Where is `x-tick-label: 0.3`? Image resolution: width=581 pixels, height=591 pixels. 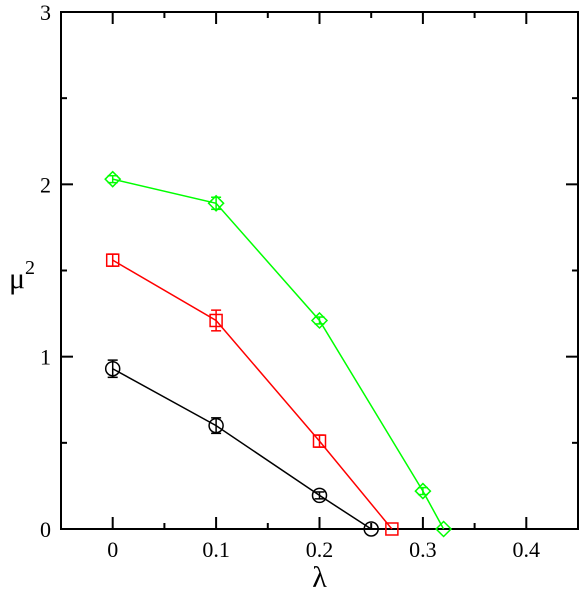 x-tick-label: 0.3 is located at coordinates (423, 549).